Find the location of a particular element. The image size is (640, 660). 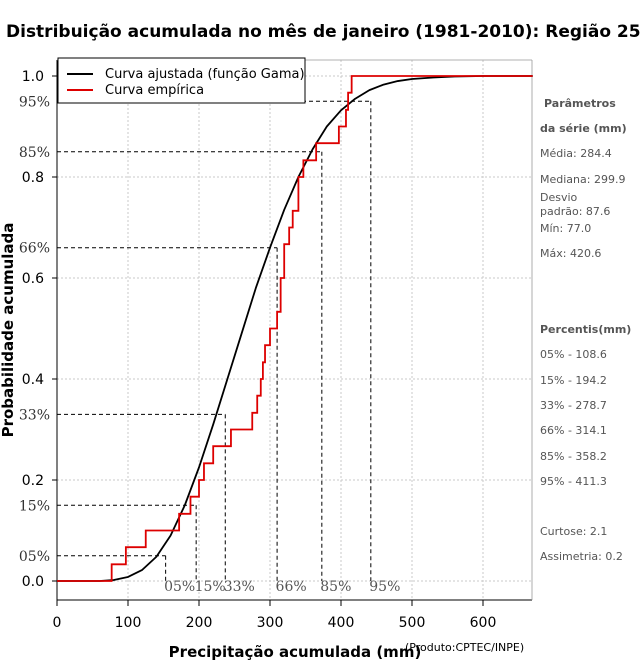

param-min: Mín: 77.0 is located at coordinates (565, 228).